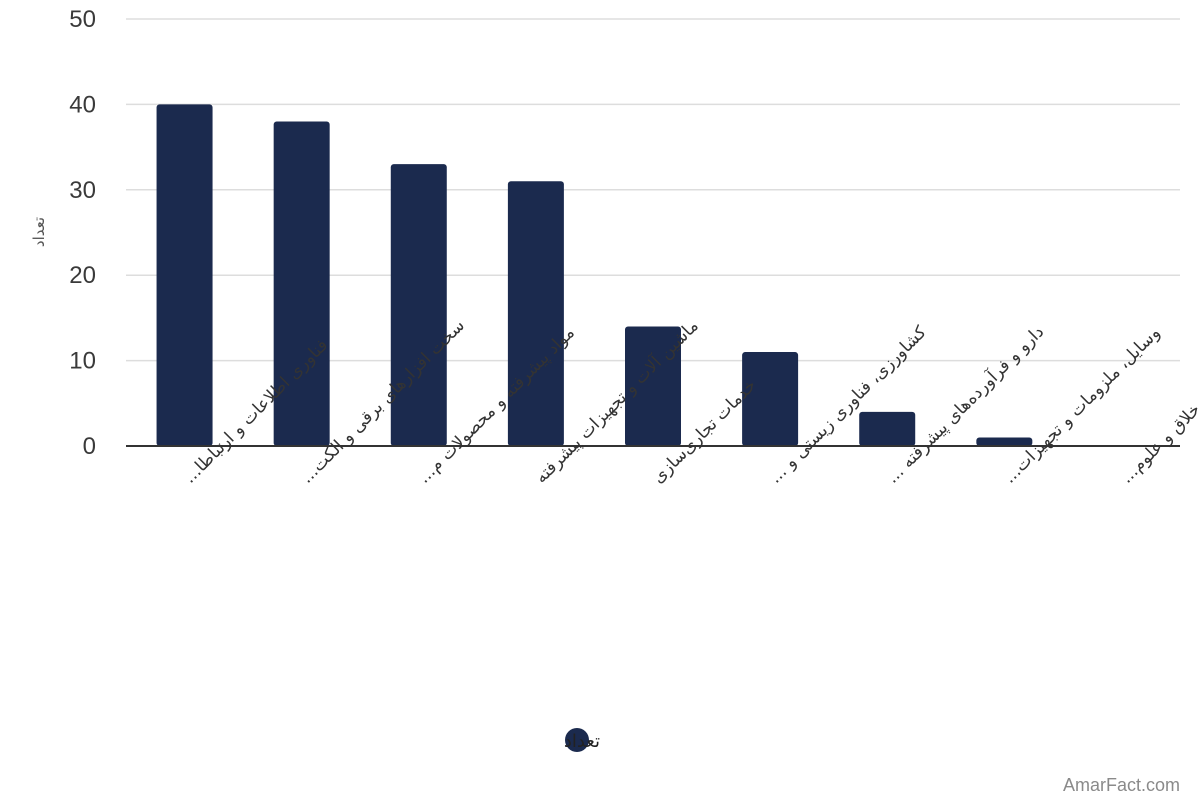  What do you see at coordinates (82, 361) in the screenshot?
I see `y-tick-label: 10` at bounding box center [82, 361].